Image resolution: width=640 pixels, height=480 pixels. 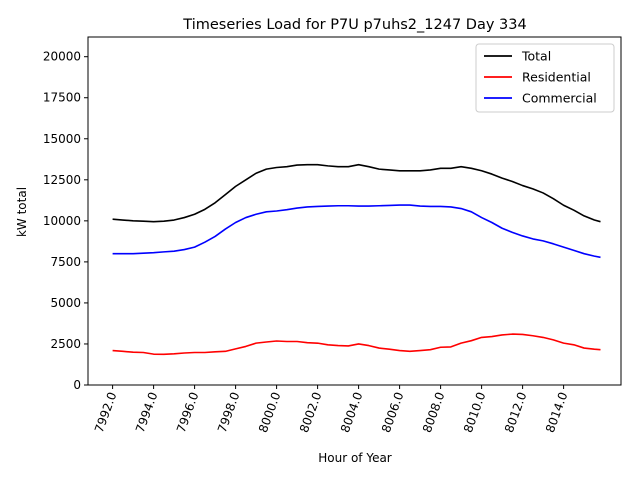 I want to click on x-tick-label: 7996.0, so click(x=188, y=412).